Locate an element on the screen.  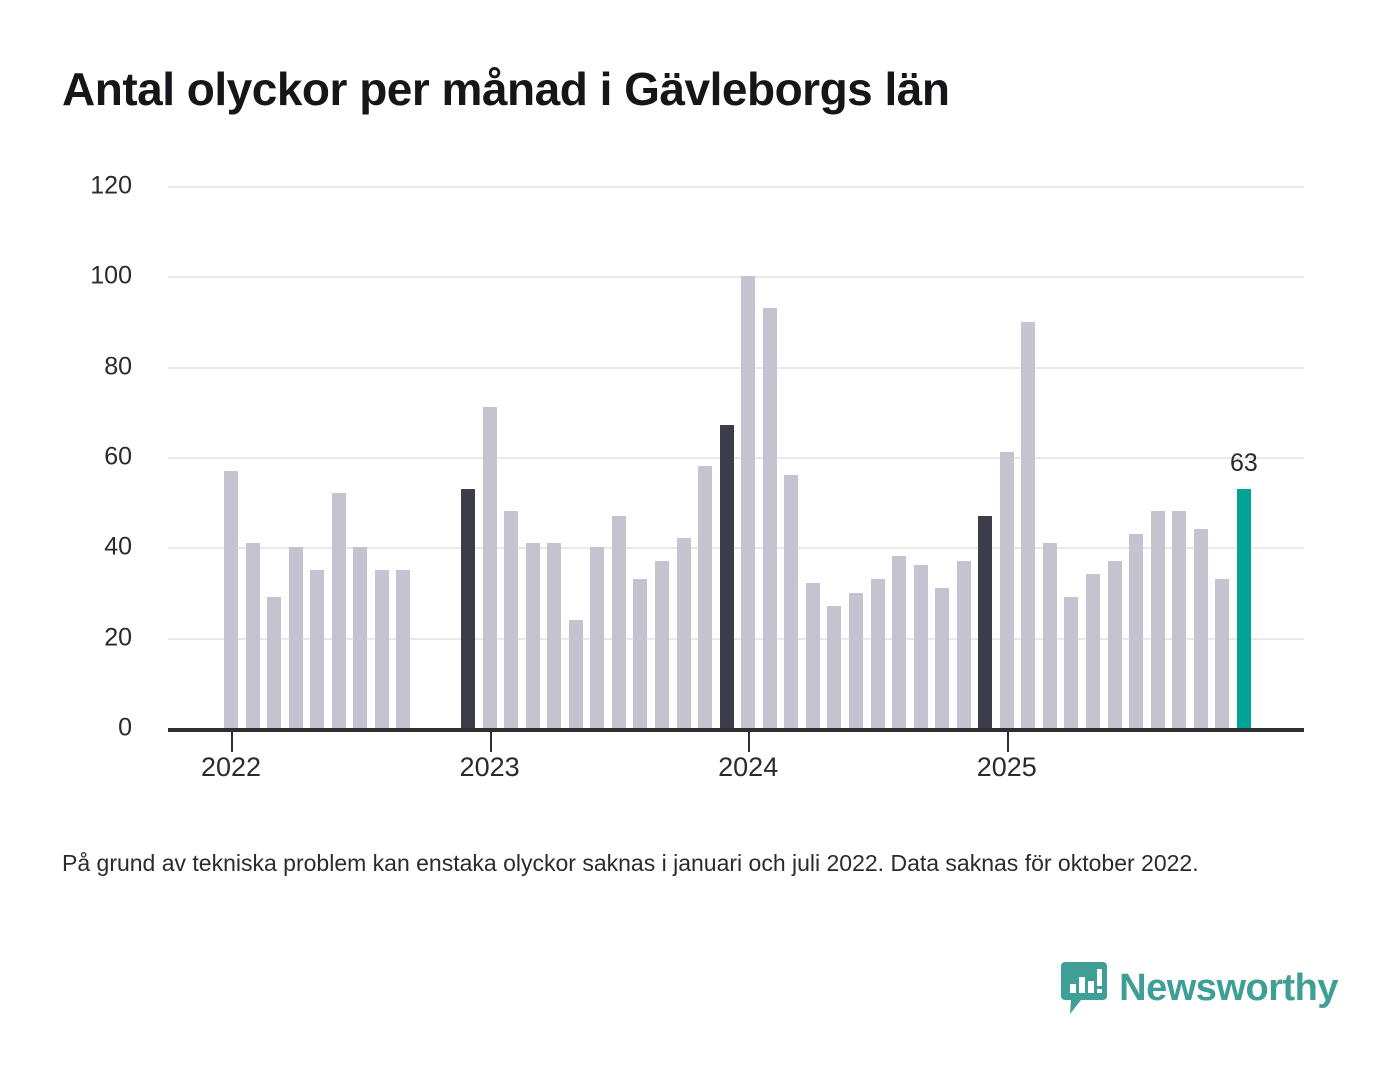
x-axis-tick-label: 2022 is located at coordinates (231, 767).